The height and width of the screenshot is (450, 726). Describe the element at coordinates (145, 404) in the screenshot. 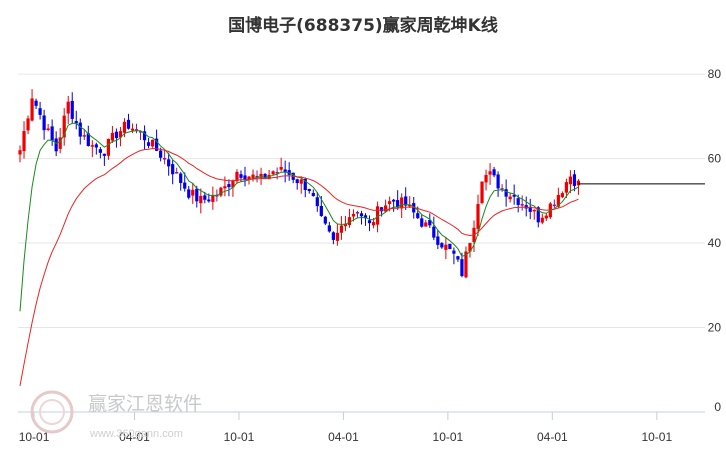

I see `watermark-brand: 赢家江恩软件` at that location.